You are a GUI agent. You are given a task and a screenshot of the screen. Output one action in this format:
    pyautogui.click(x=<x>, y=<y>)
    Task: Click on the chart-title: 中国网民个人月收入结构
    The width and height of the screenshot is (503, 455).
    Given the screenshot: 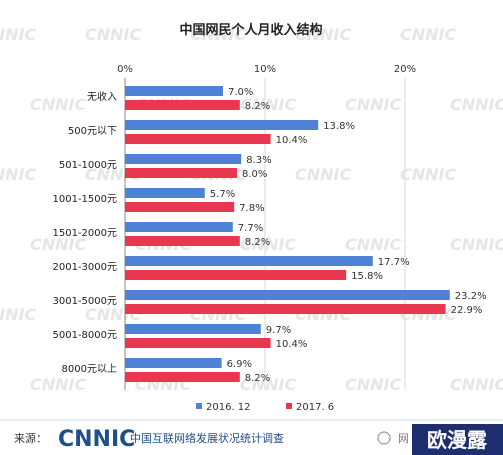 What is the action you would take?
    pyautogui.click(x=250, y=30)
    